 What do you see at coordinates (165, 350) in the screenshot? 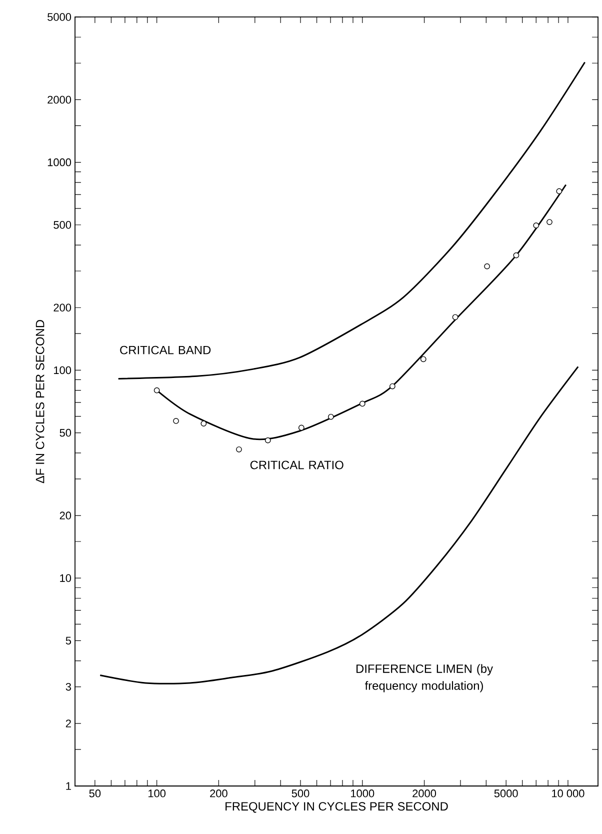
I see `series-label: CRITICAL BAND` at bounding box center [165, 350].